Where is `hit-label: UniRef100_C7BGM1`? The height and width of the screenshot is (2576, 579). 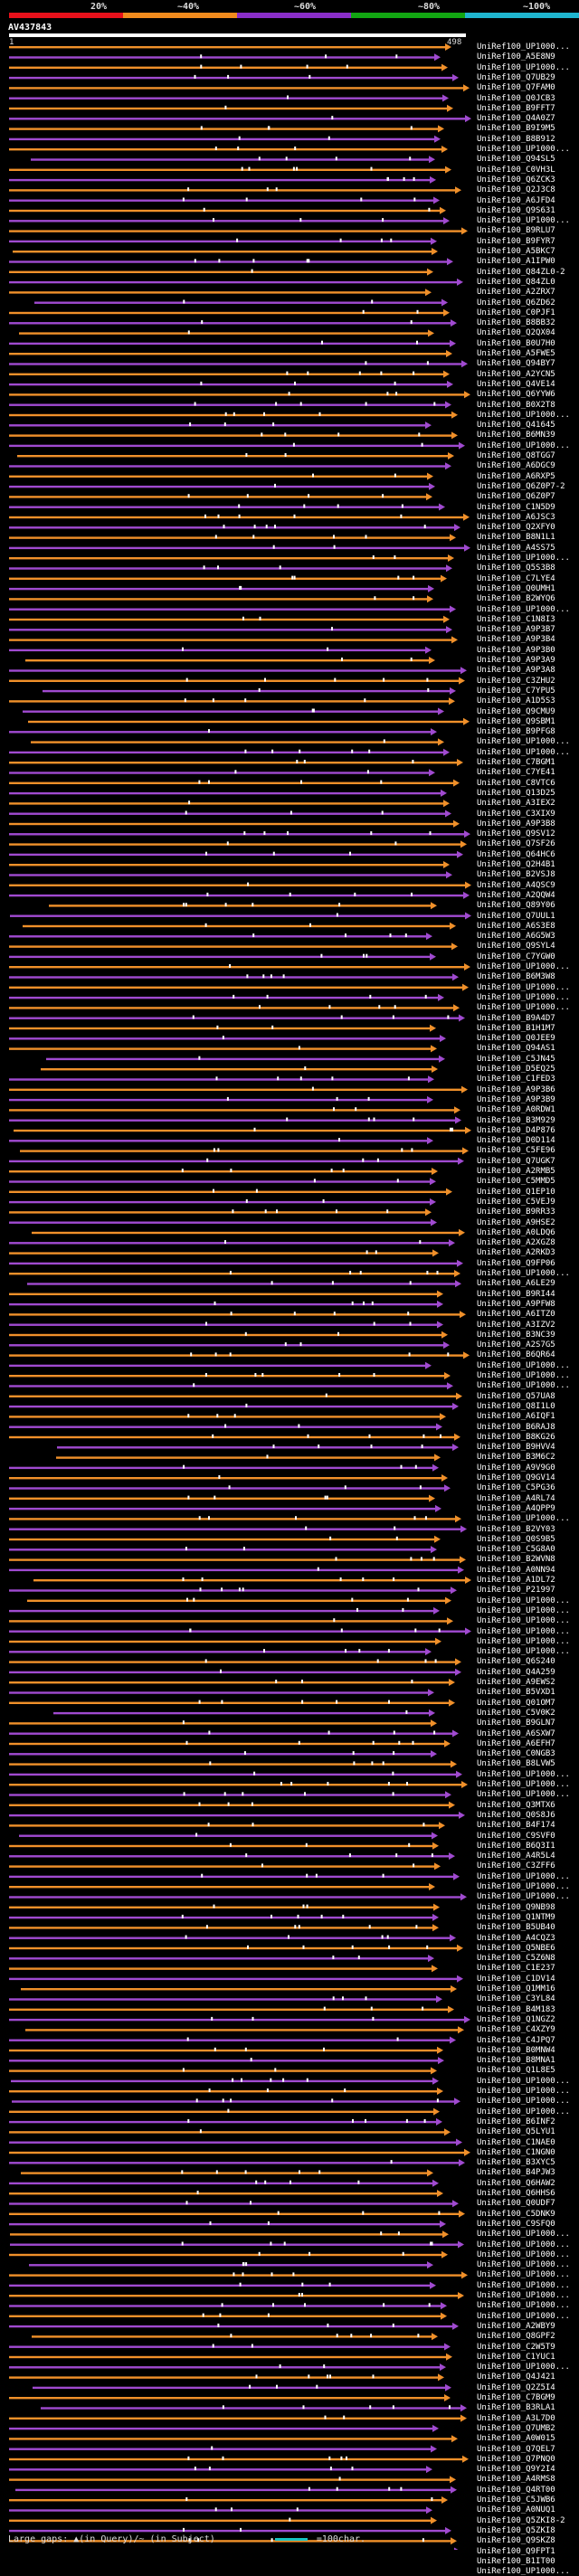 hit-label: UniRef100_C7BGM1 is located at coordinates (516, 762).